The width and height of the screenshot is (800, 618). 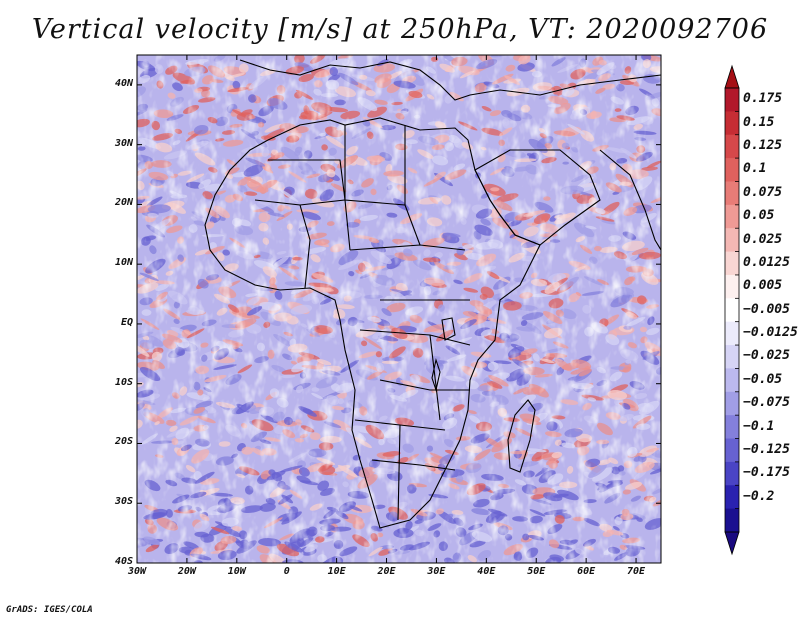 What do you see at coordinates (186, 571) in the screenshot?
I see `lon-label: 20W` at bounding box center [186, 571].